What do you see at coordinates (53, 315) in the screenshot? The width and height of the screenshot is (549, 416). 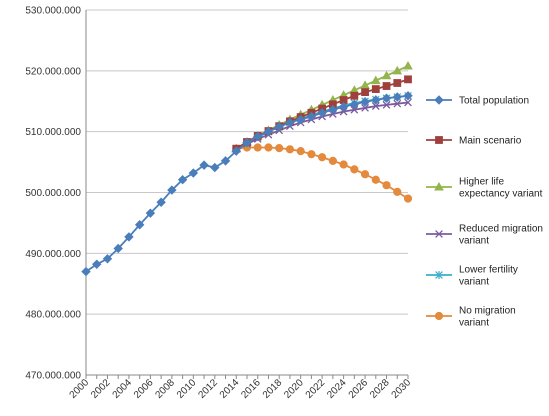 I see `y-tick-label: 480.000.000` at bounding box center [53, 315].